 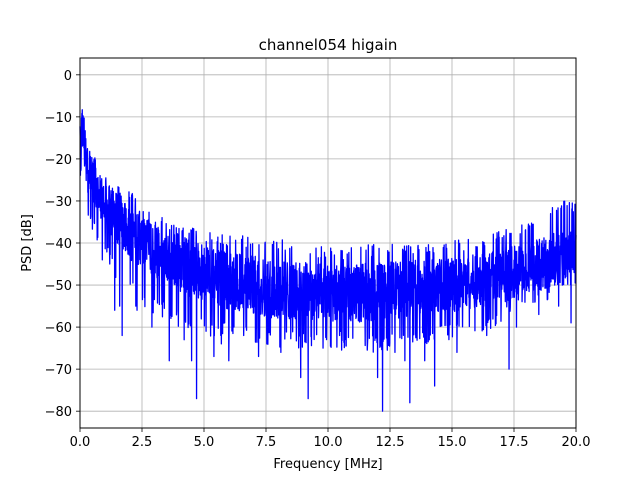 I want to click on y-tick-label: 0, so click(x=68, y=76).